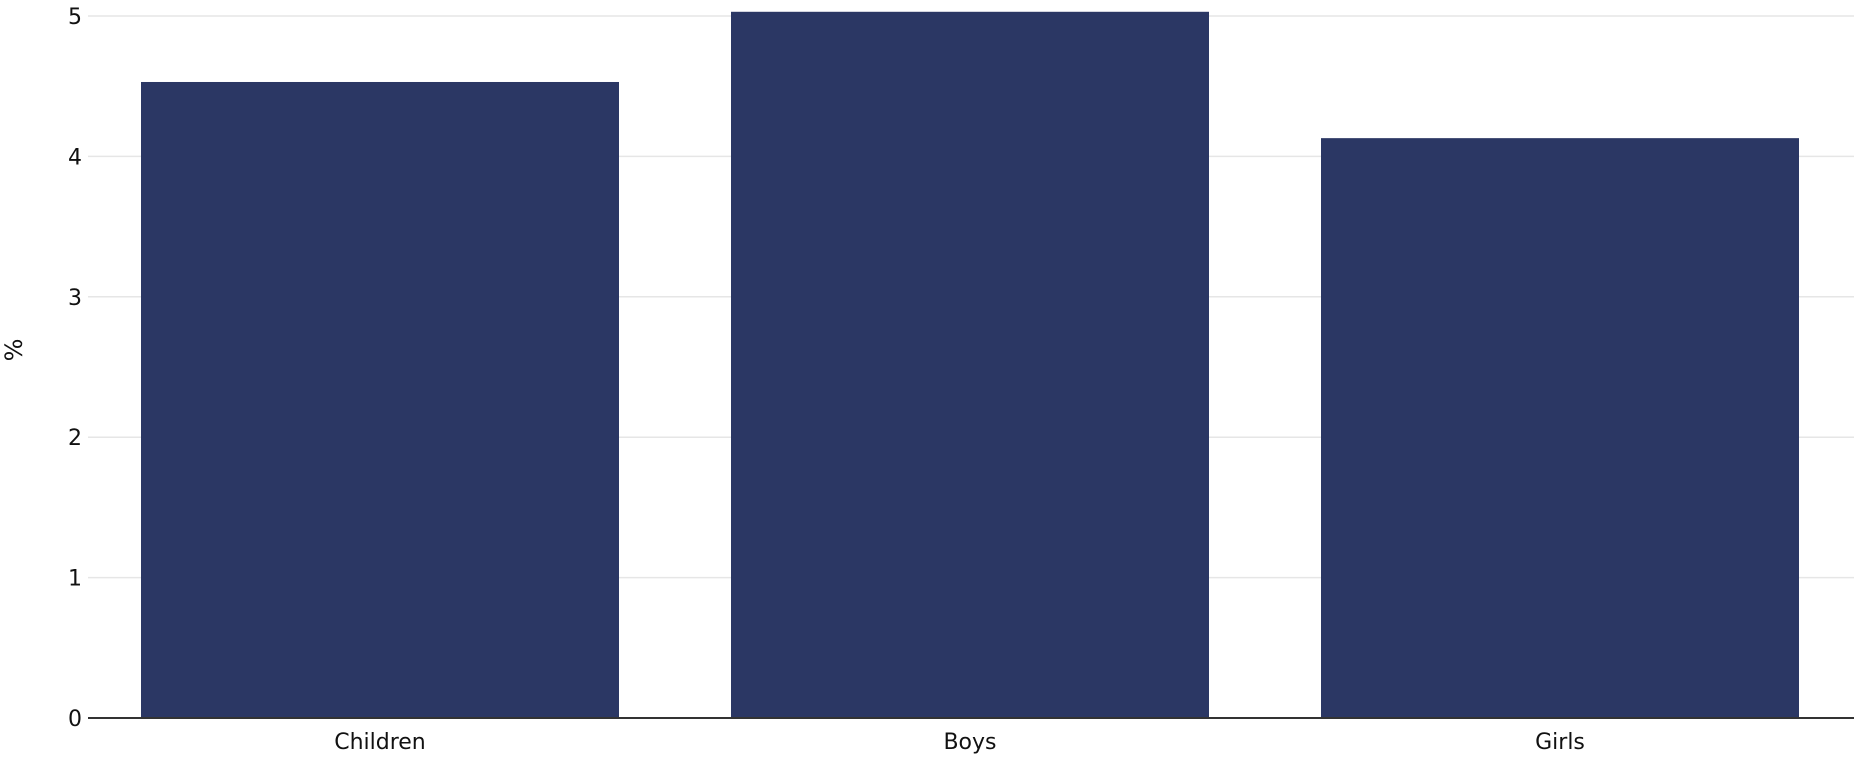 The height and width of the screenshot is (758, 1854). What do you see at coordinates (75, 17) in the screenshot?
I see `y-tick-label: 5` at bounding box center [75, 17].